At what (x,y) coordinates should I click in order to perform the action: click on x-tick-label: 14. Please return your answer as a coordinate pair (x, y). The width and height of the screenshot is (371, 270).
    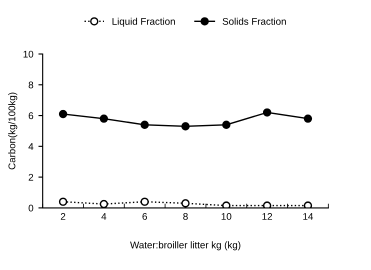
    Looking at the image, I should click on (308, 216).